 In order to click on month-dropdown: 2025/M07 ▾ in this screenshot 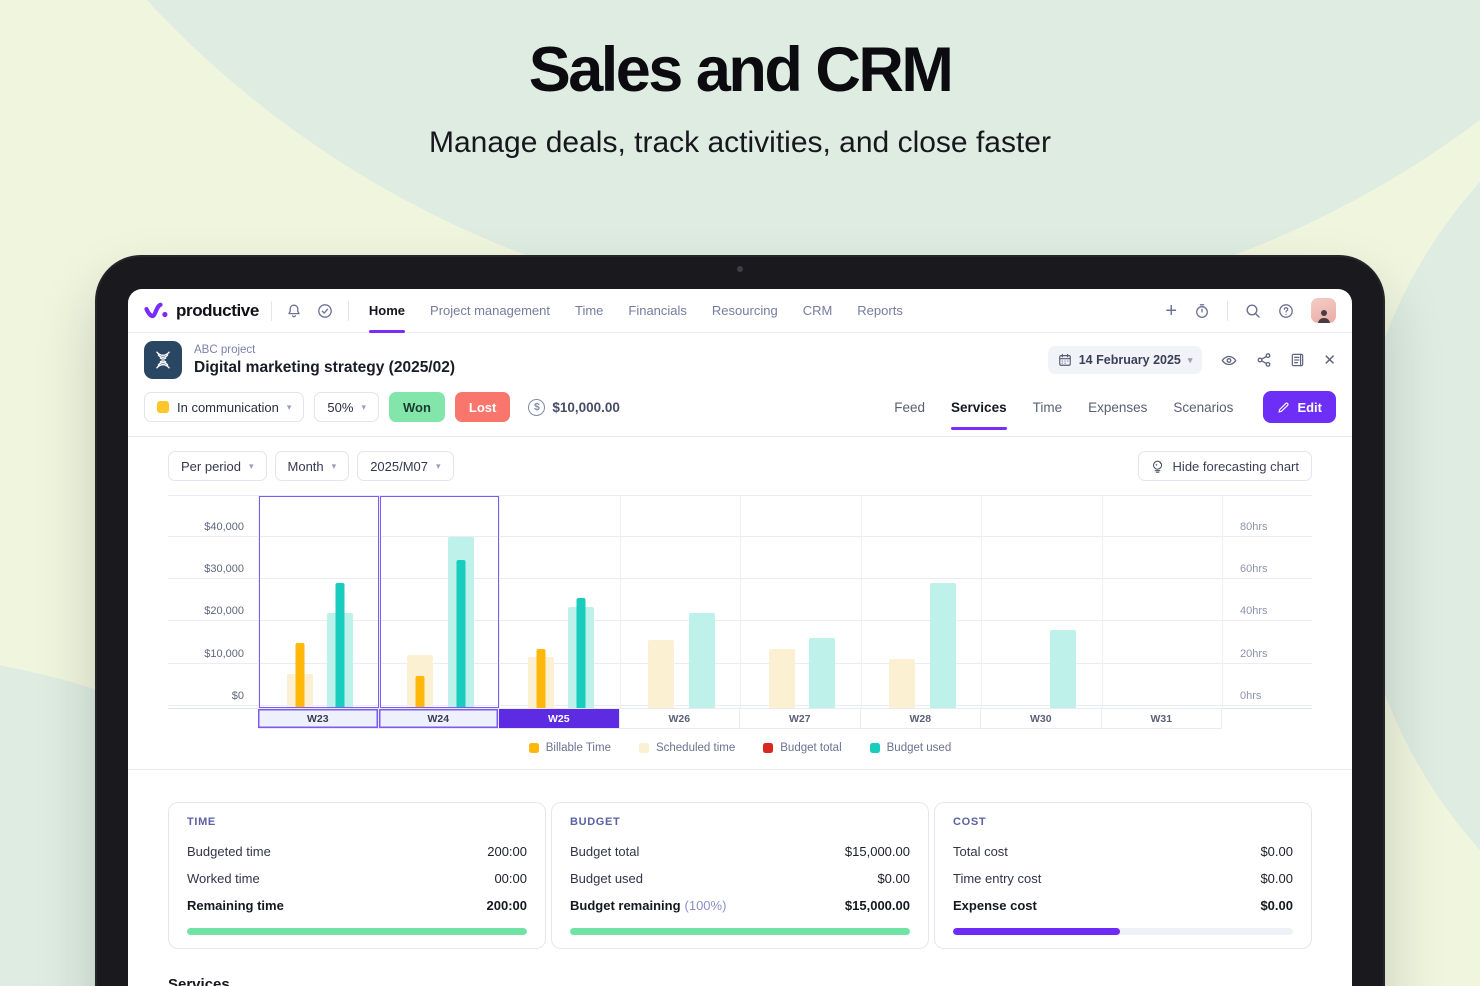, I will do `click(405, 466)`.